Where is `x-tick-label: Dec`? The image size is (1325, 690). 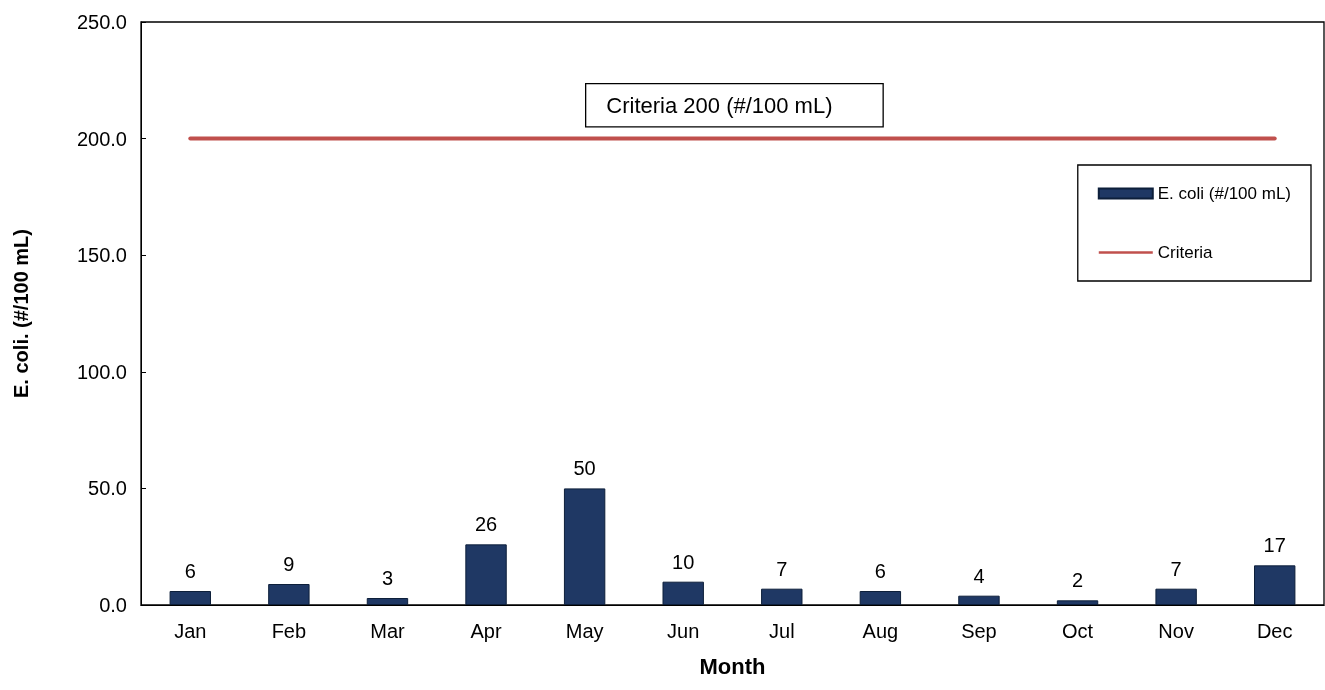
x-tick-label: Dec is located at coordinates (1274, 631).